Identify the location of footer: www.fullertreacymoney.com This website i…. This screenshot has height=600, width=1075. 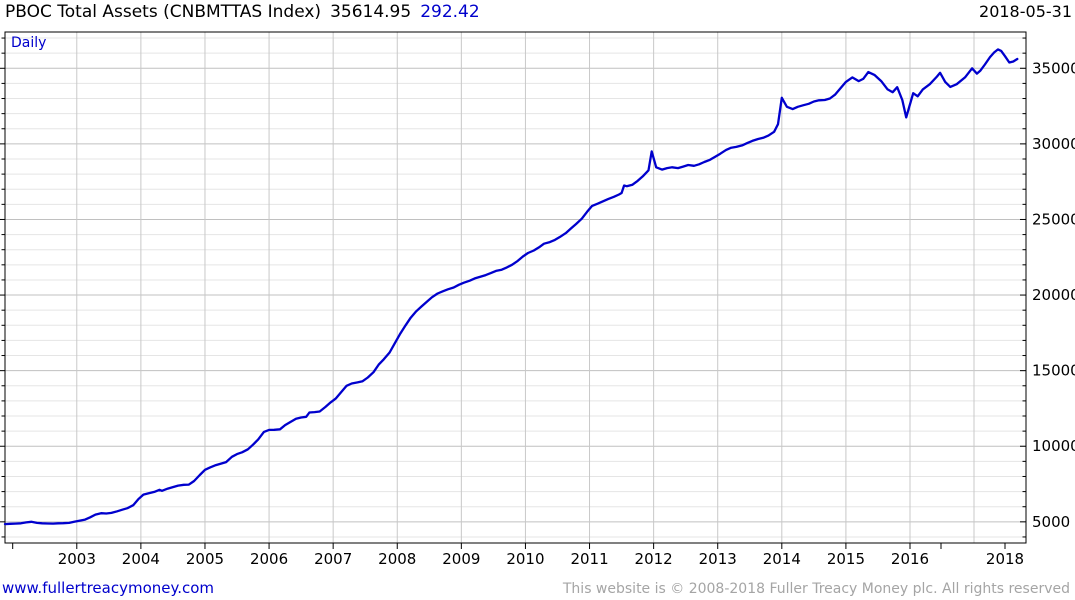
(536, 588).